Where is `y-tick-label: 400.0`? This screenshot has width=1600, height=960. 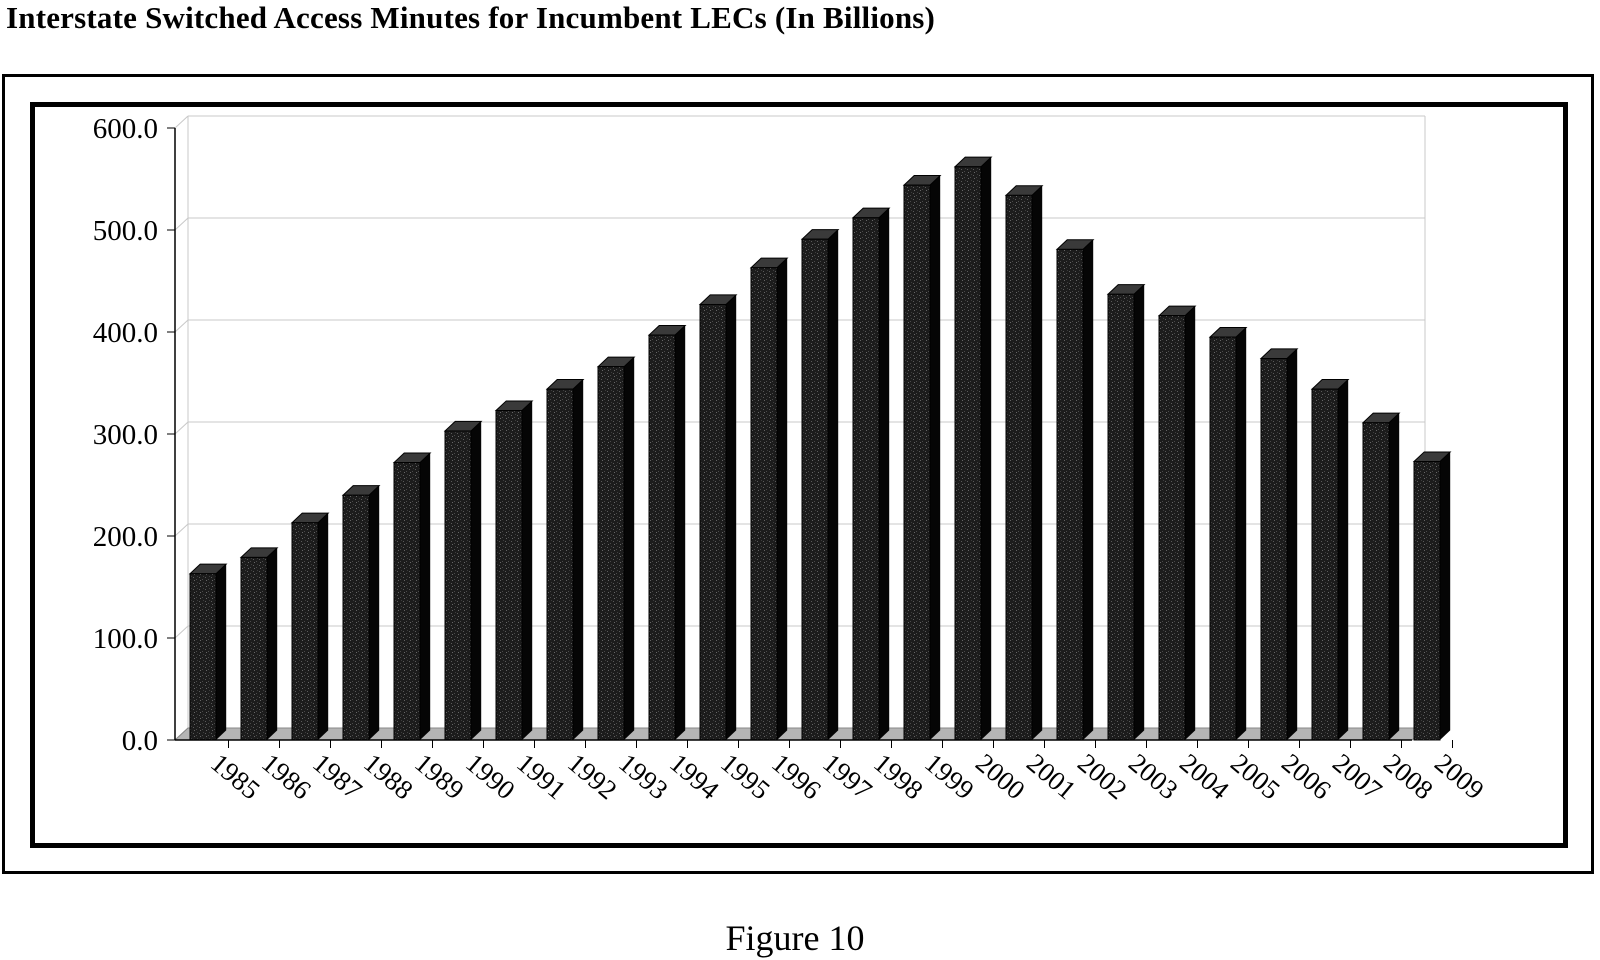
y-tick-label: 400.0 is located at coordinates (125, 333).